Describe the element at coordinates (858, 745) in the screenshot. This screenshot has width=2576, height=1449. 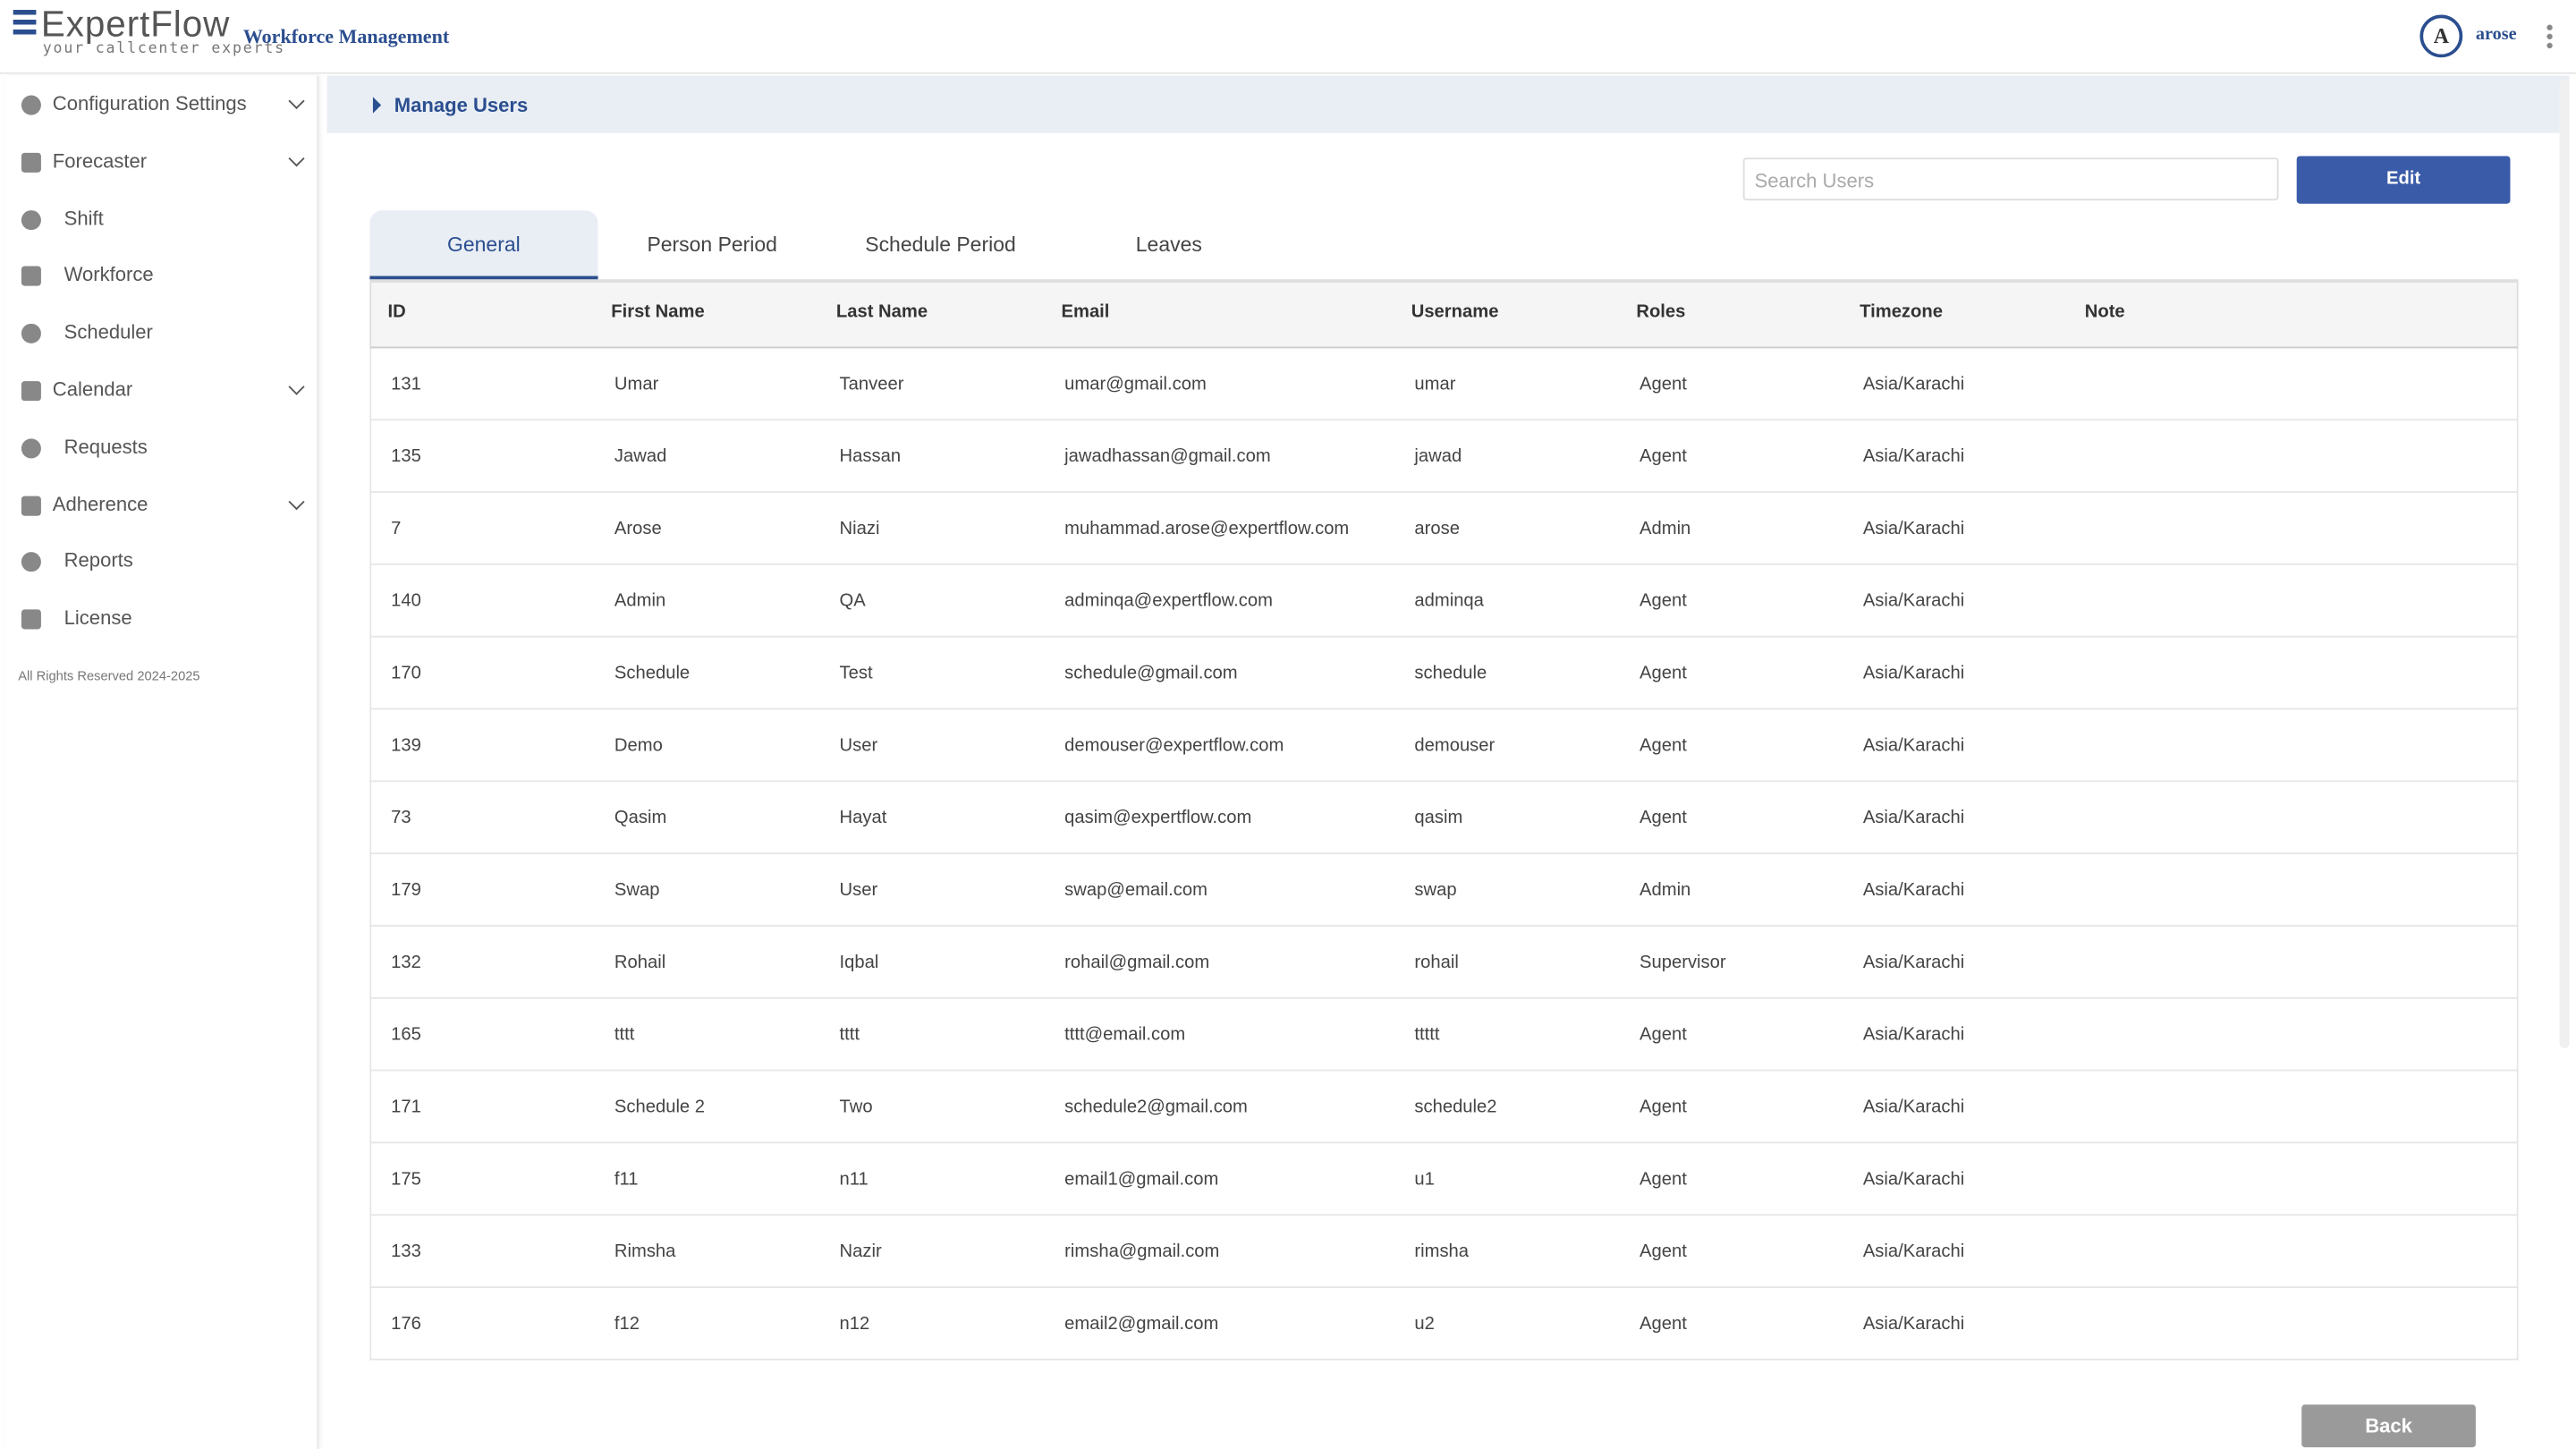
I see `table-cell: User` at that location.